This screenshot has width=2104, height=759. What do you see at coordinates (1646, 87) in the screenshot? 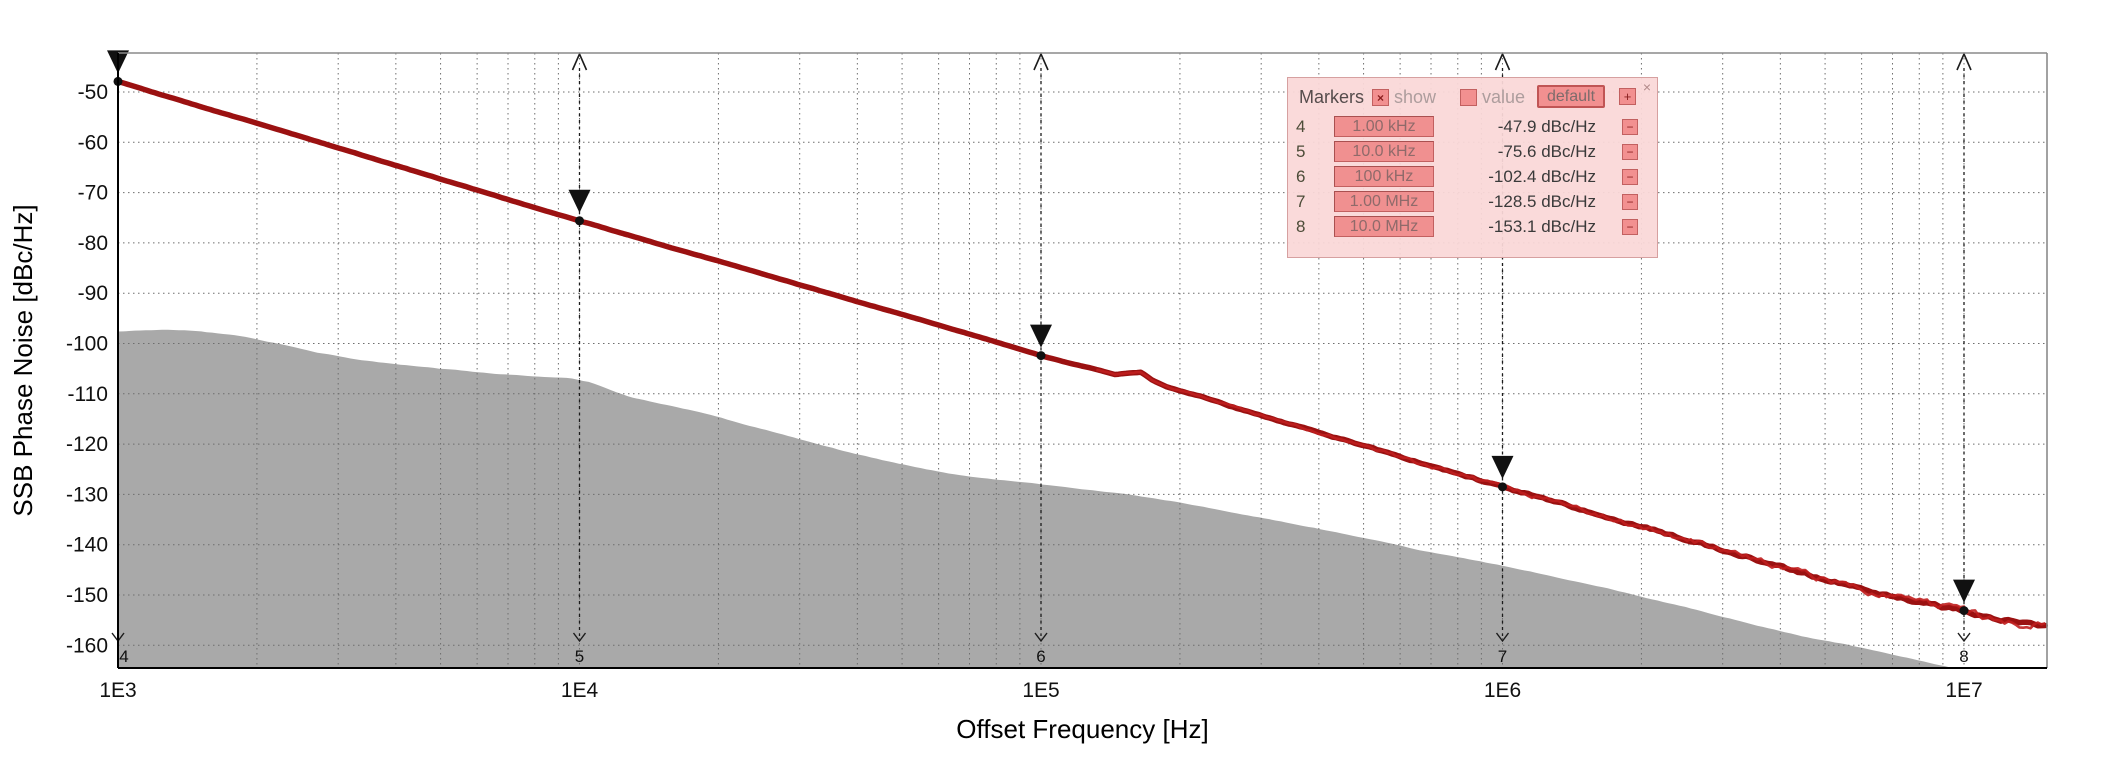
I see `close-icon: ×` at bounding box center [1646, 87].